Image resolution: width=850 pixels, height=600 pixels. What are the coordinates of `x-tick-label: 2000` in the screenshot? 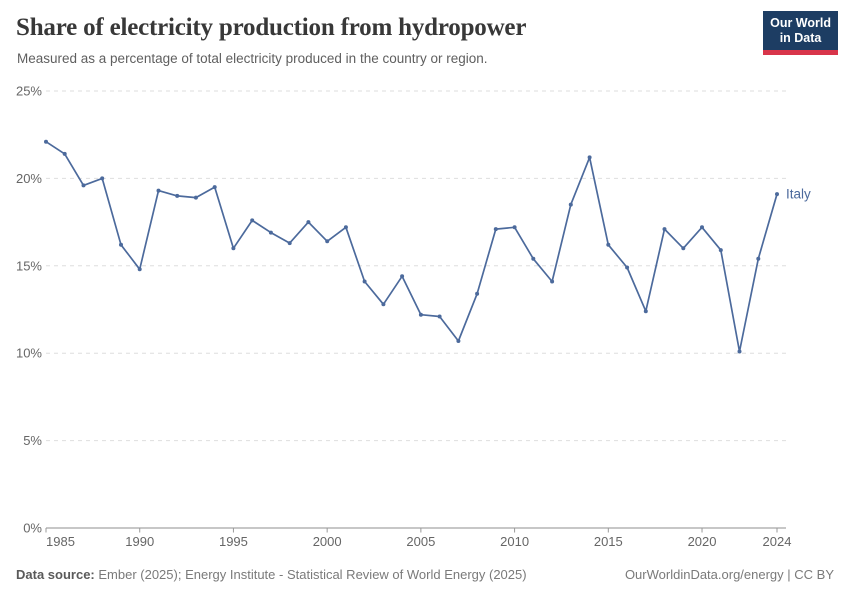 It's located at (327, 541).